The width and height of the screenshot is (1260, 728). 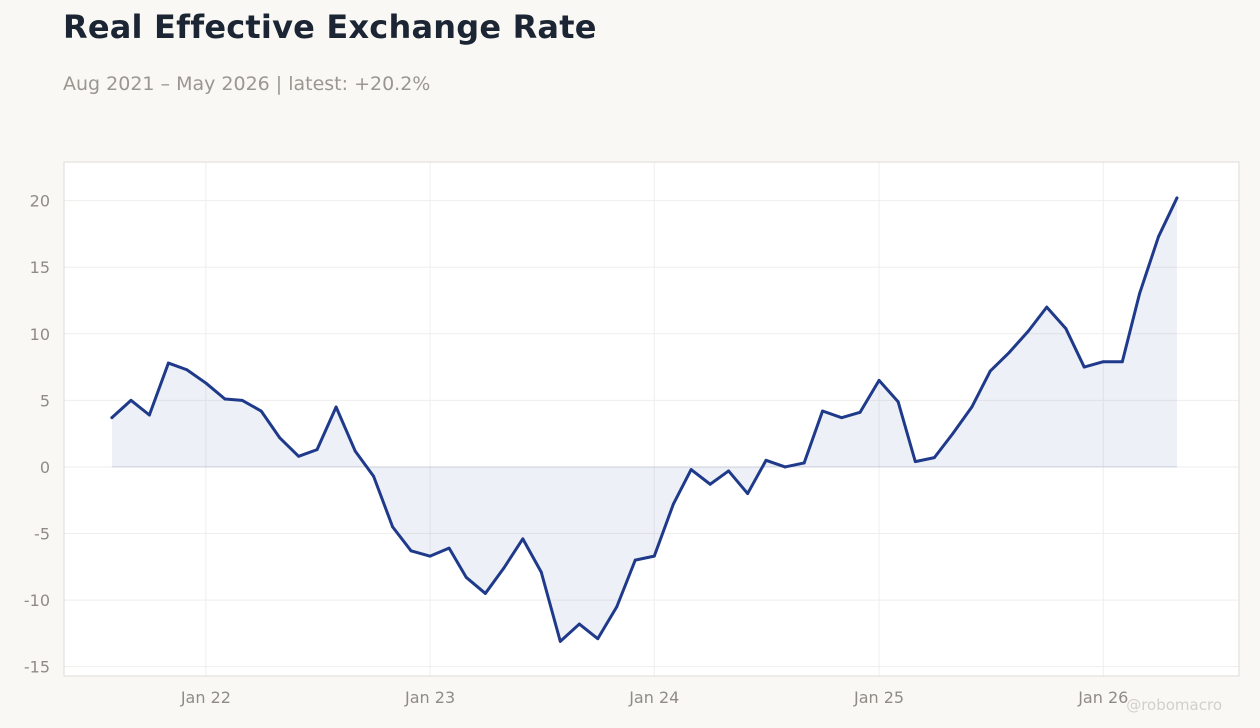 What do you see at coordinates (40, 267) in the screenshot?
I see `y-tick-label: 15` at bounding box center [40, 267].